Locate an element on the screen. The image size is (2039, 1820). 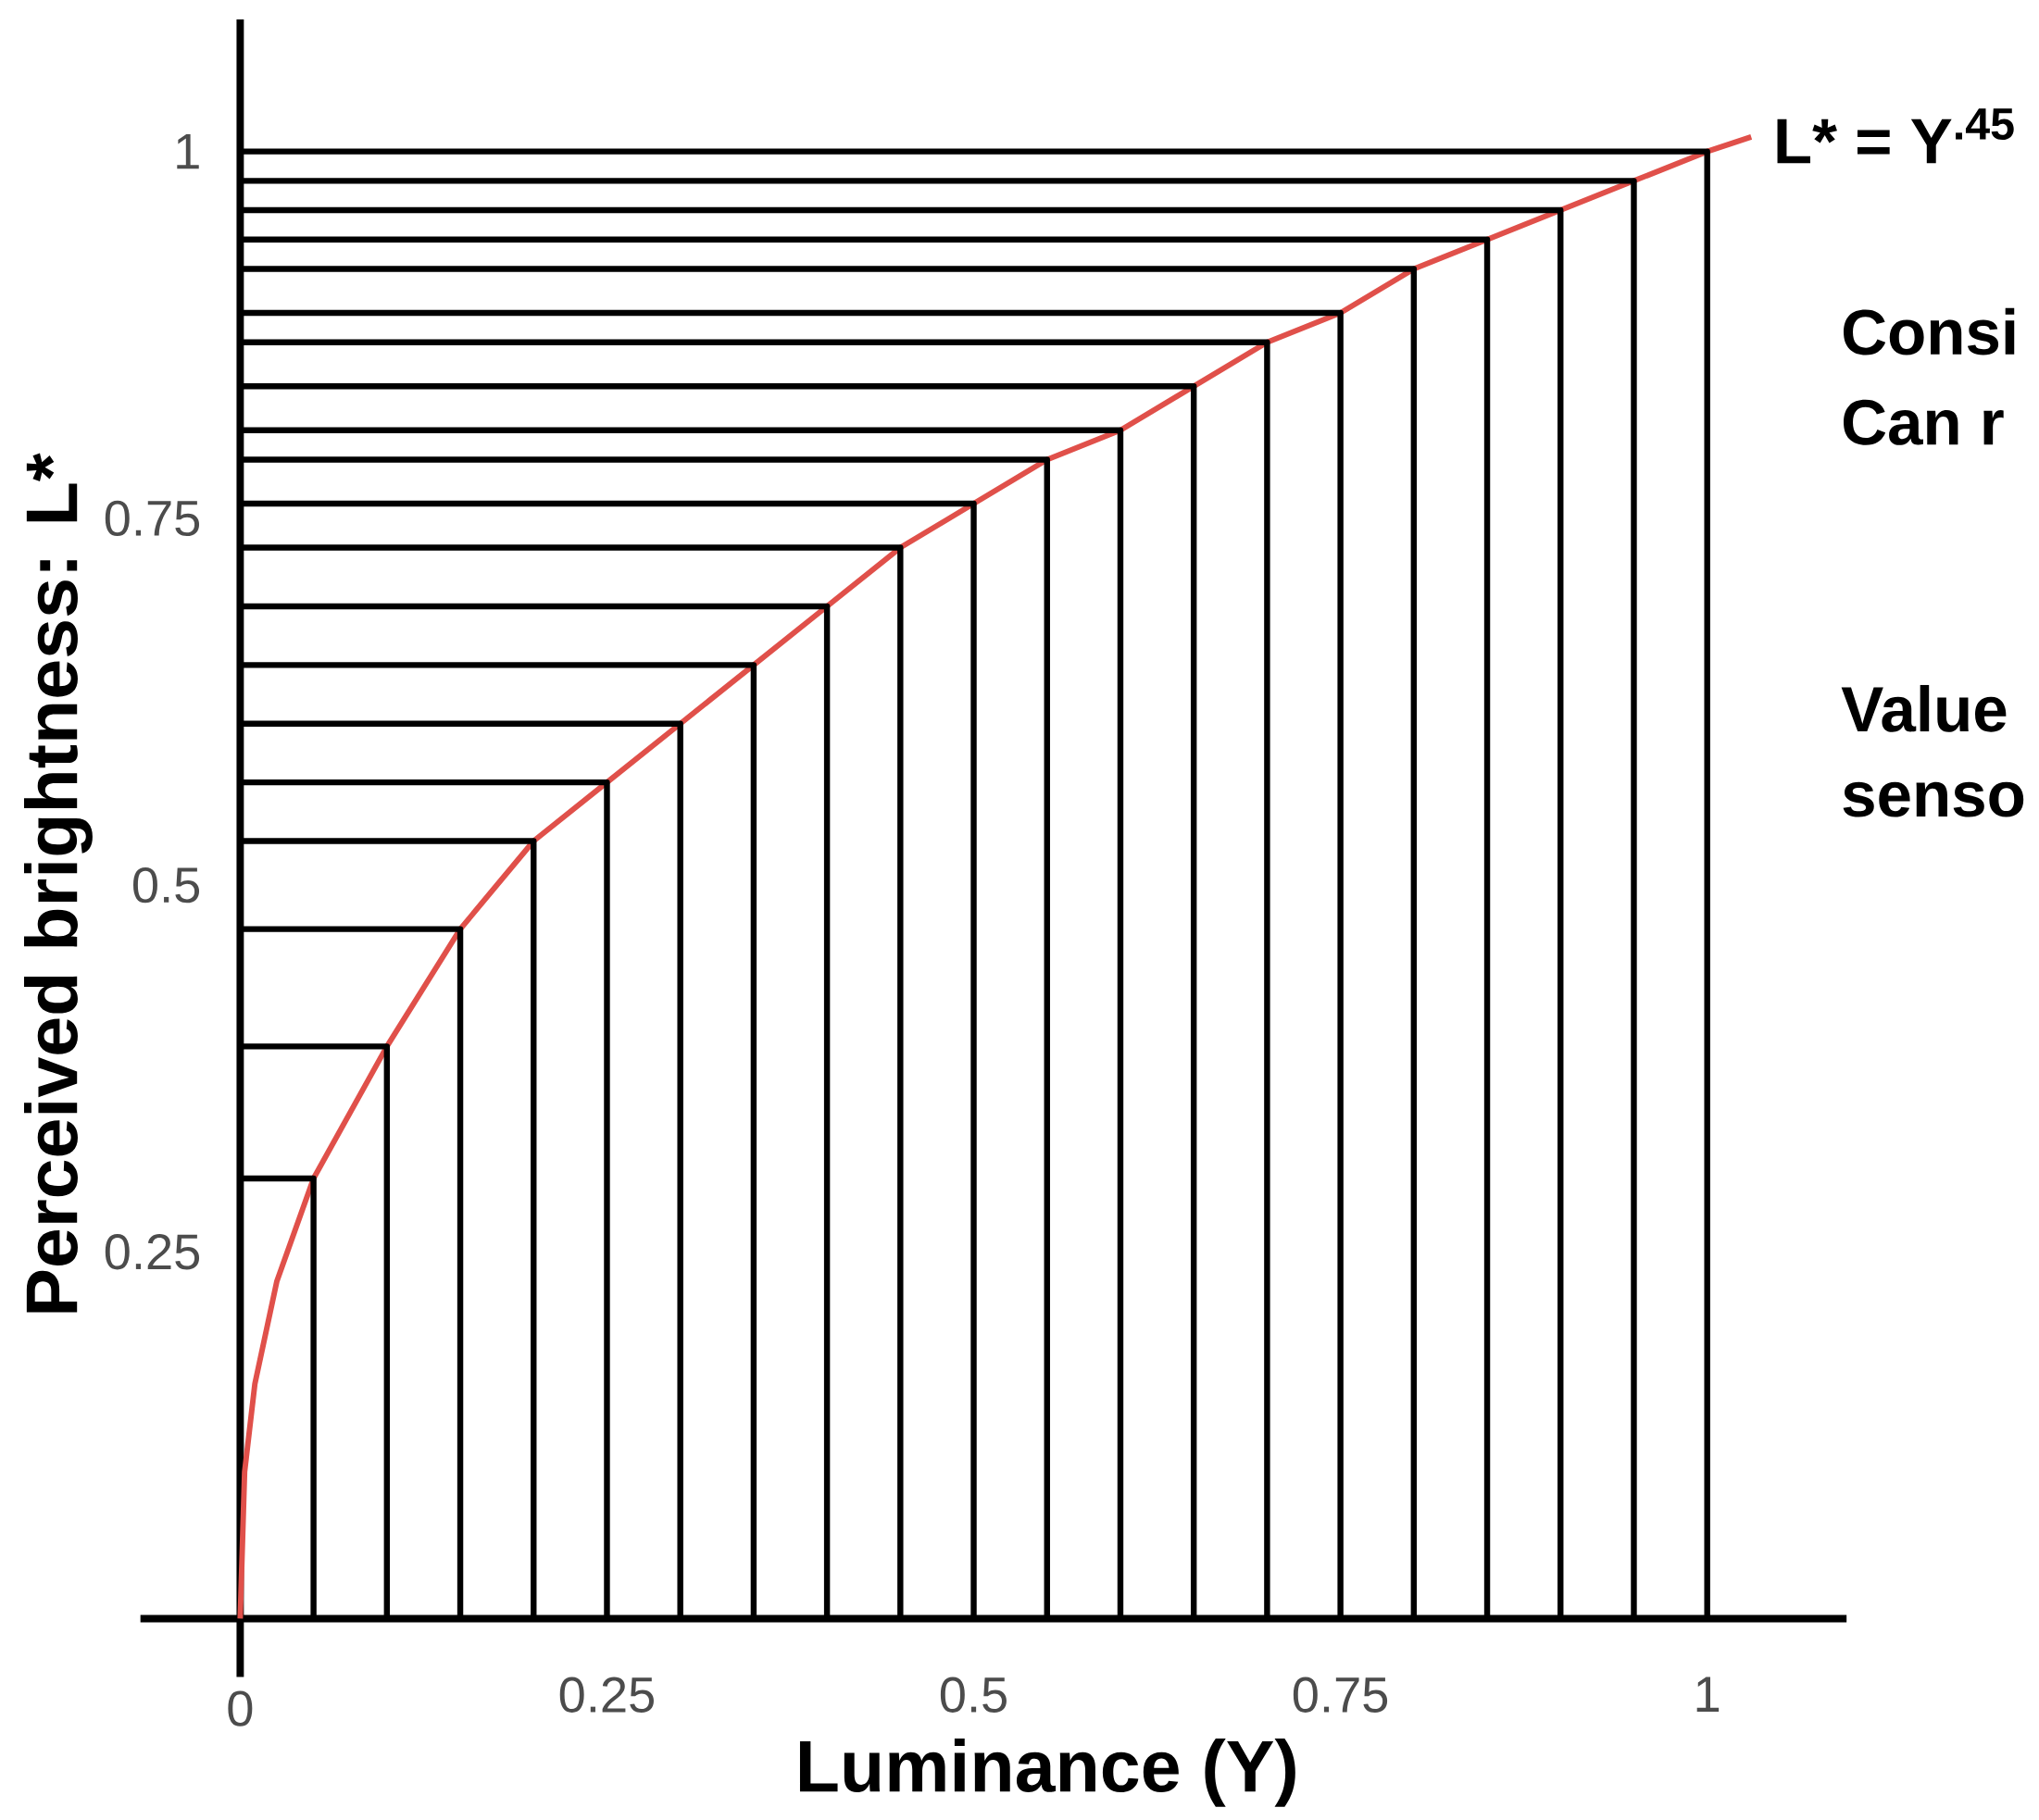
x-tick-label: 1 is located at coordinates (1708, 1694).